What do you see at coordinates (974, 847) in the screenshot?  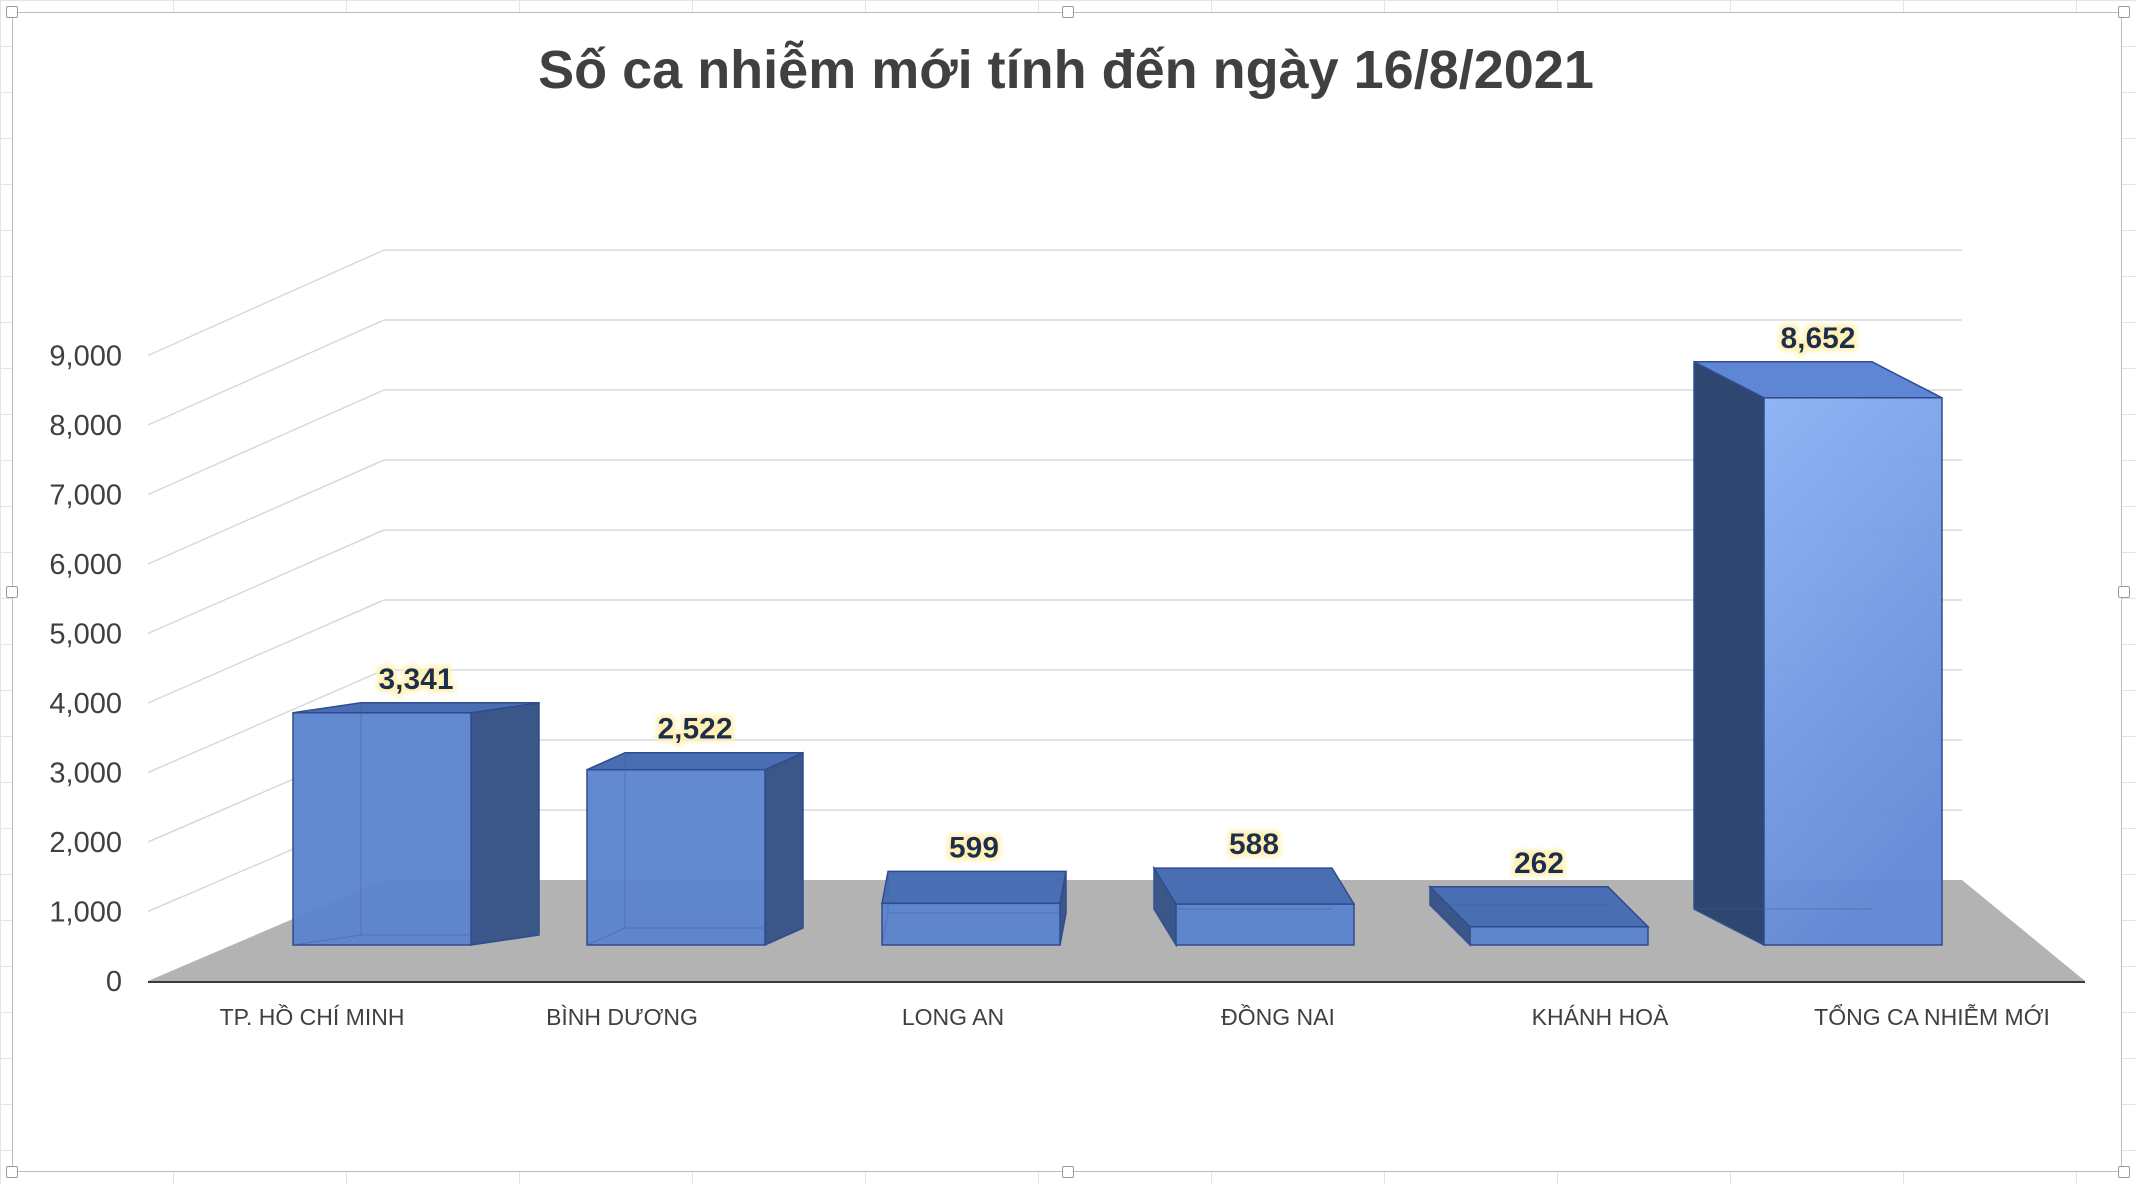 I see `data-label: 599` at bounding box center [974, 847].